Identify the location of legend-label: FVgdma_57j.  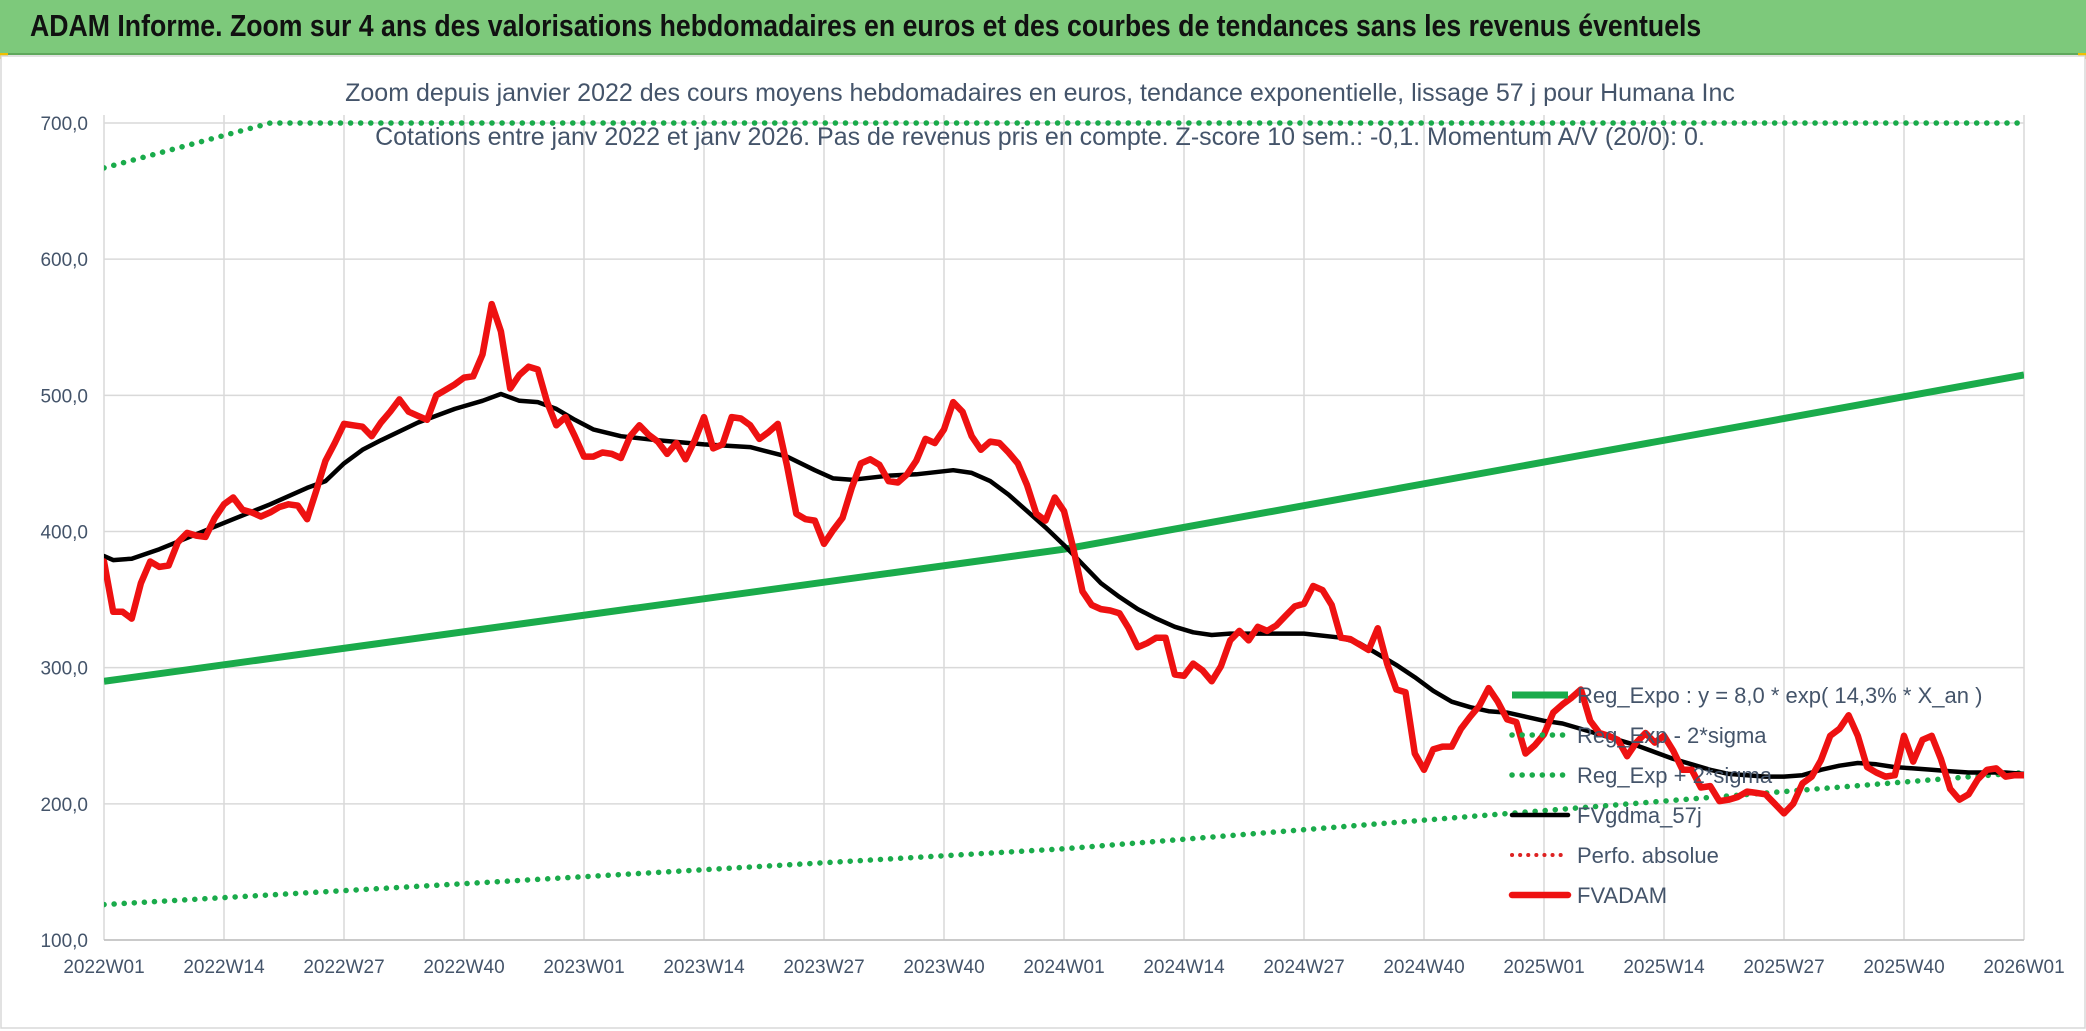
(1639, 815).